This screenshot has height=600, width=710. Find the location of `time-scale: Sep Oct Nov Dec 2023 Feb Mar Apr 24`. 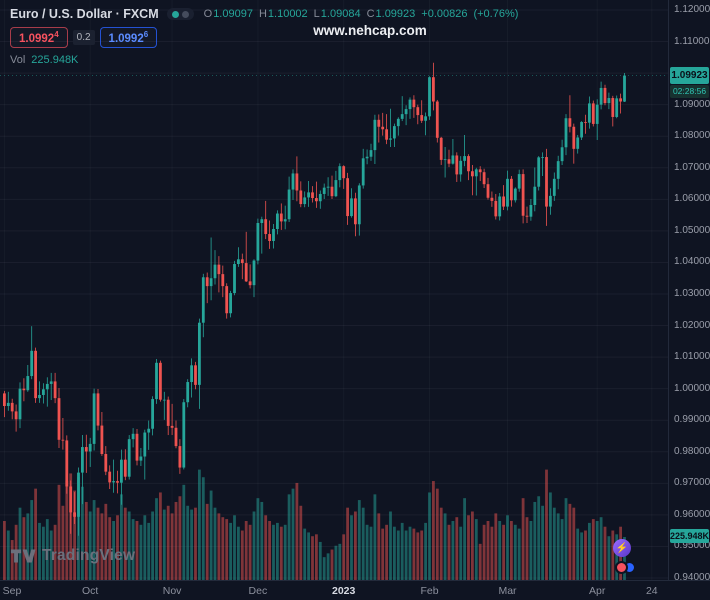

time-scale: Sep Oct Nov Dec 2023 Feb Mar Apr 24 is located at coordinates (355, 590).